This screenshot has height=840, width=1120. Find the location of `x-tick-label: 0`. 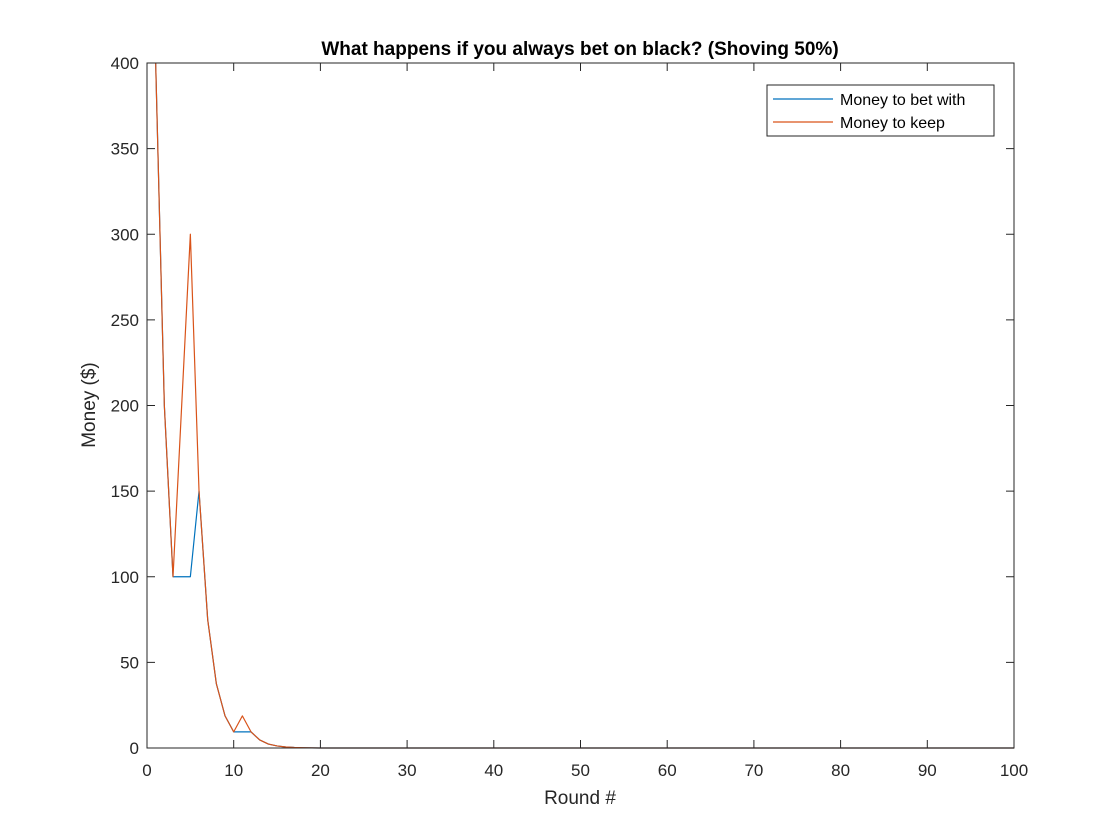

x-tick-label: 0 is located at coordinates (146, 770).